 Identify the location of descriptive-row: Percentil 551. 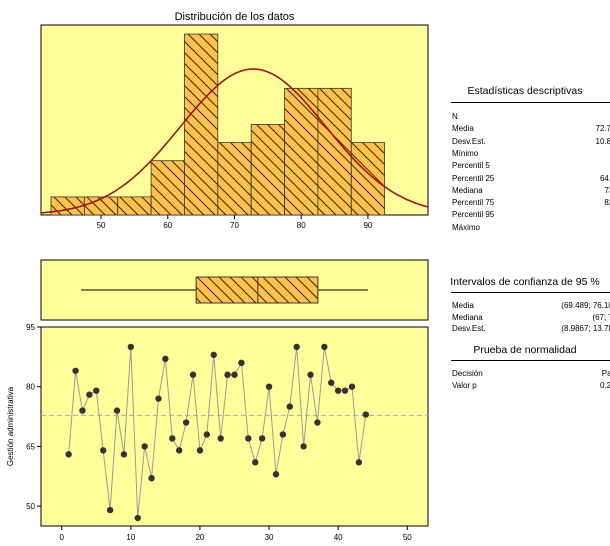
(531, 166).